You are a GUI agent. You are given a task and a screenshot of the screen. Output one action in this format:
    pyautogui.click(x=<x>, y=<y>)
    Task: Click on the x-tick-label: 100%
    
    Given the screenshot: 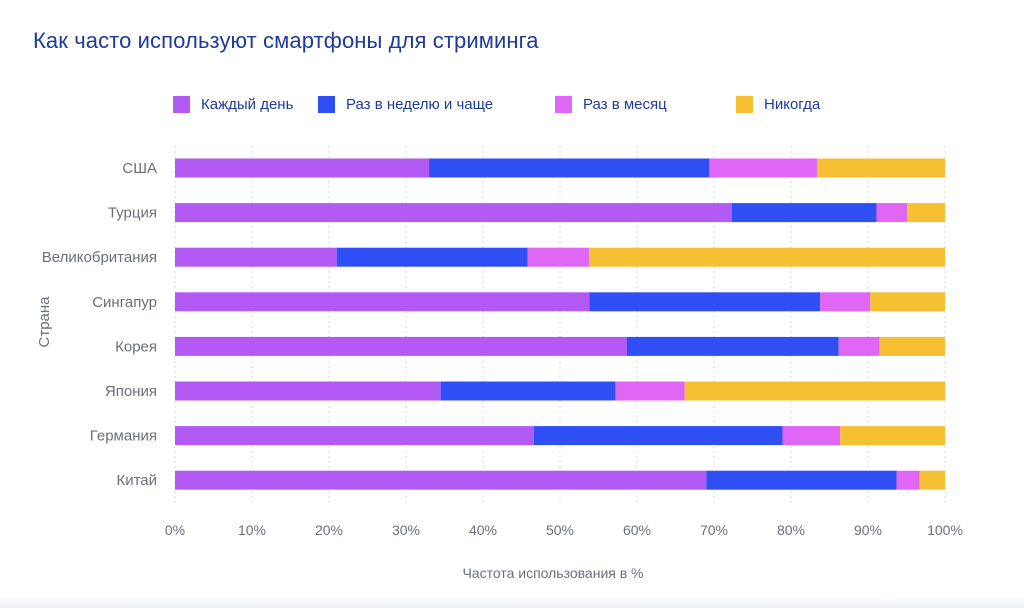 What is the action you would take?
    pyautogui.click(x=945, y=530)
    